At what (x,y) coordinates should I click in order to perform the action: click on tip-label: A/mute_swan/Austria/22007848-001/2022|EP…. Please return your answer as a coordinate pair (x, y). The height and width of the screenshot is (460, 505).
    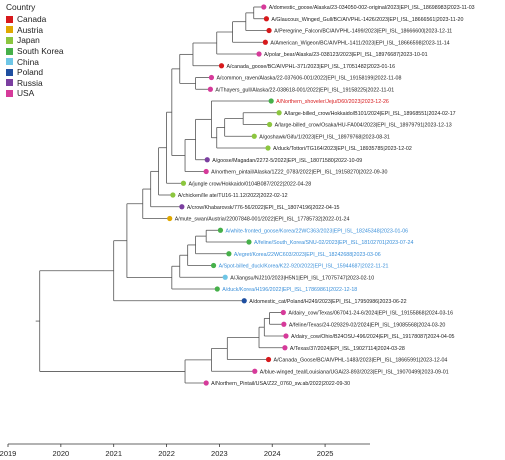
    Looking at the image, I should click on (262, 220).